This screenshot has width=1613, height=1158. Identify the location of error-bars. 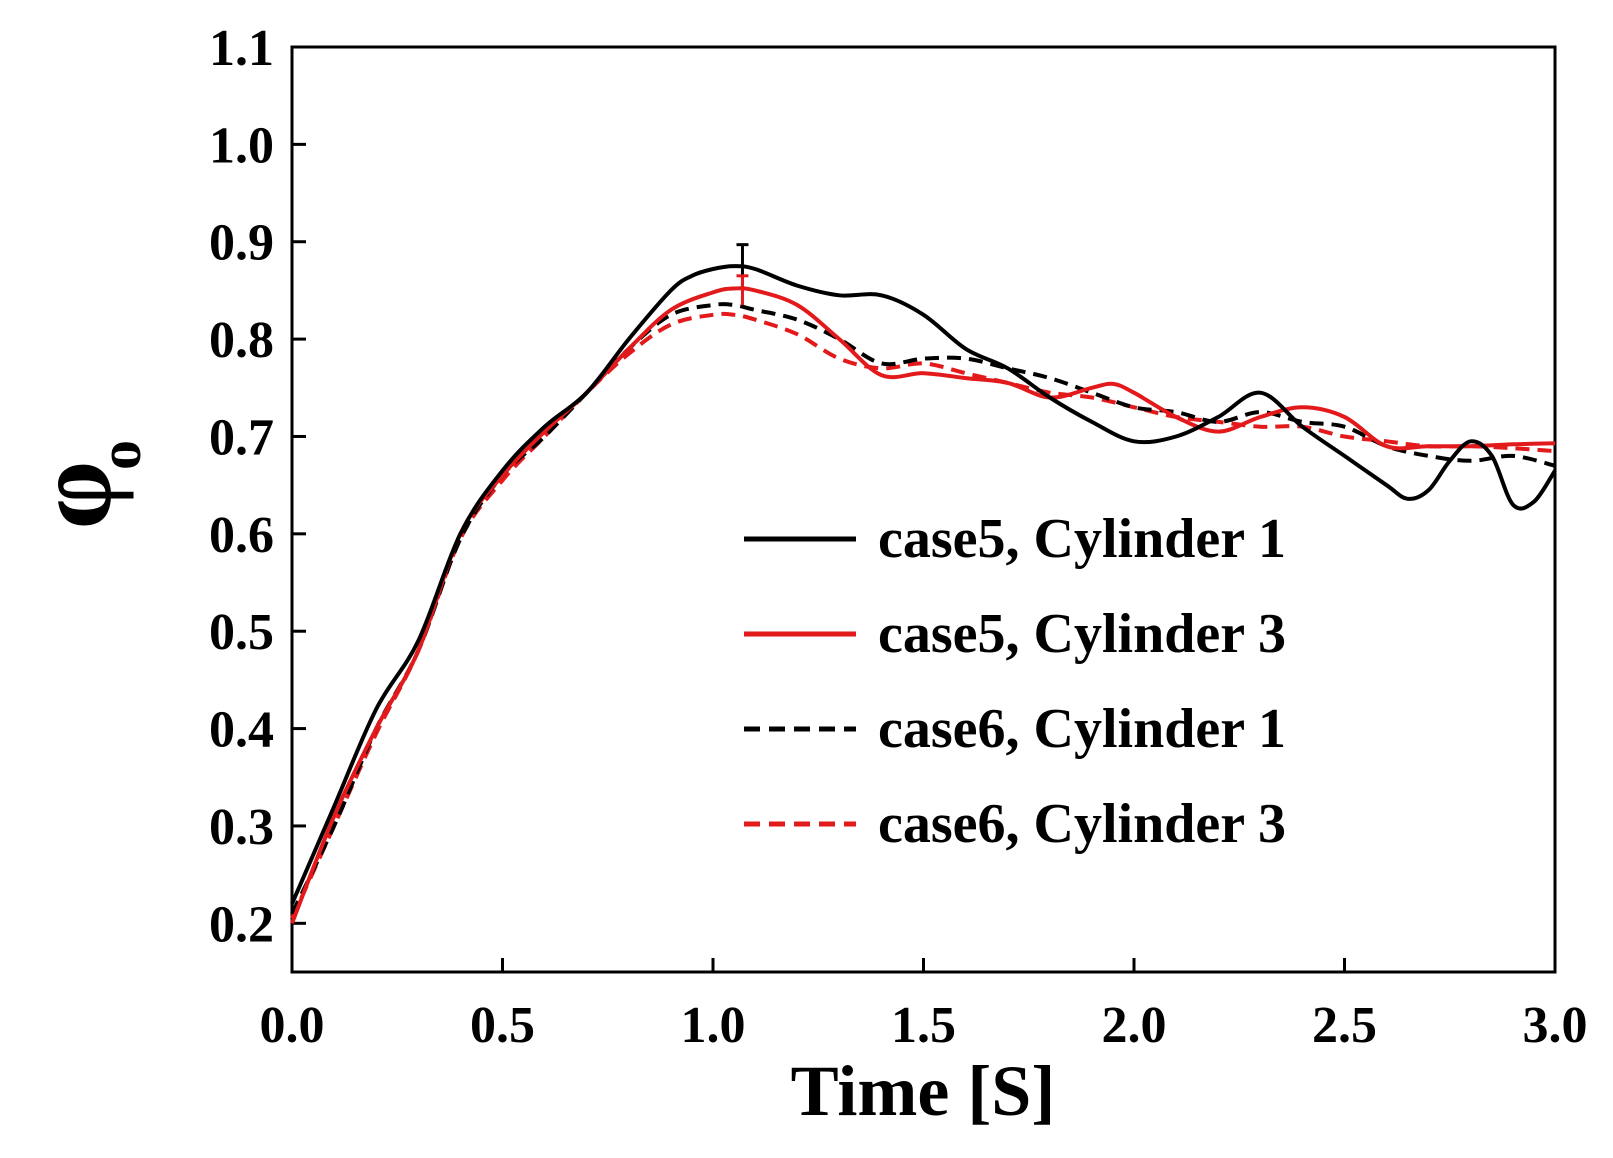
(742, 274).